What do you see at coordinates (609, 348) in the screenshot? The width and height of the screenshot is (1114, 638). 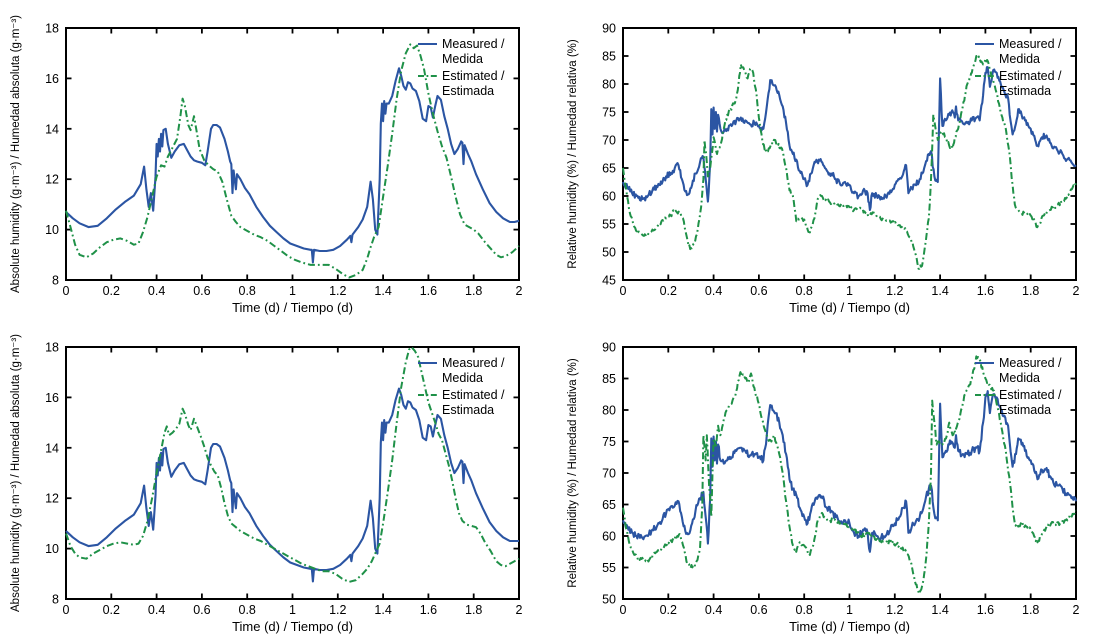 I see `y-tick-label: 90` at bounding box center [609, 348].